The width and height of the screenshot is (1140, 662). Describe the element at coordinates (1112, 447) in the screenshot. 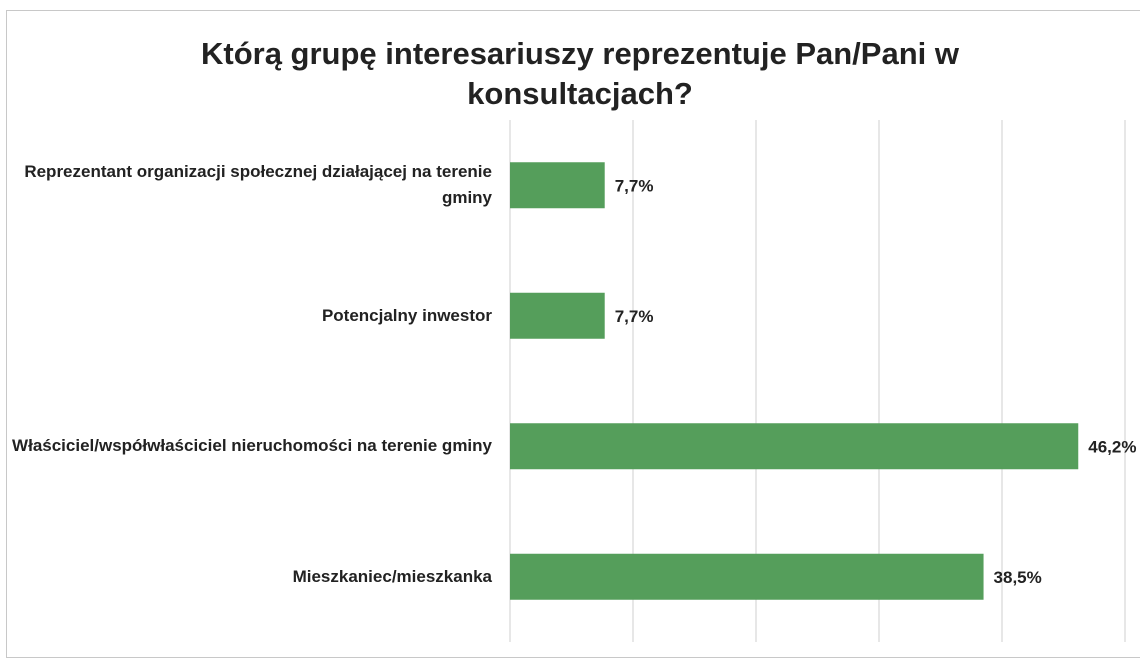

I see `data-label: 46,2%` at that location.